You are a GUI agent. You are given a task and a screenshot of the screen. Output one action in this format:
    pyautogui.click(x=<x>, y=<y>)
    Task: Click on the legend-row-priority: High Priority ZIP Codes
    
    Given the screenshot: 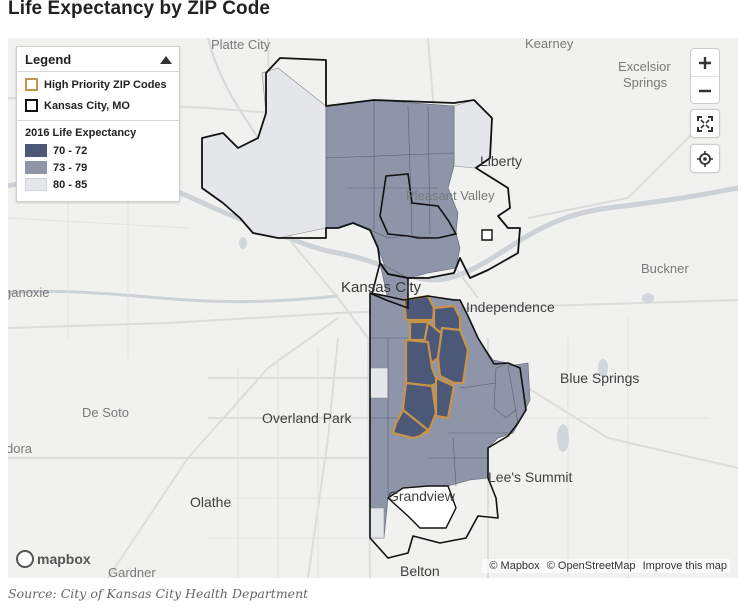 What is the action you would take?
    pyautogui.click(x=98, y=84)
    